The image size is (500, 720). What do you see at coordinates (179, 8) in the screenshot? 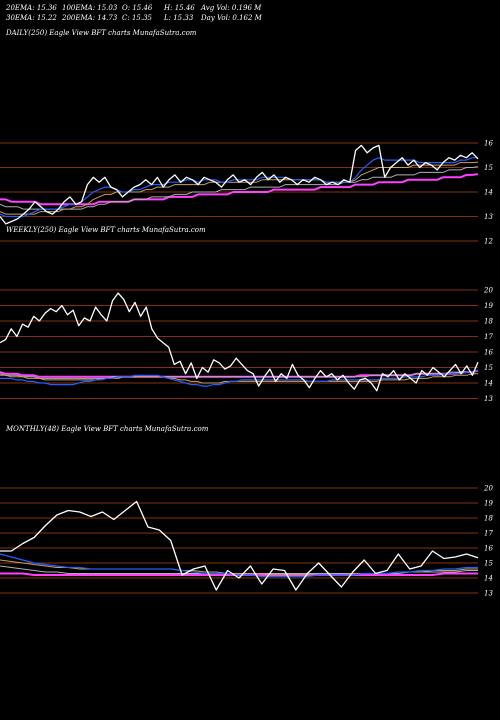
I see `high-readout: H: 15.46` at bounding box center [179, 8].